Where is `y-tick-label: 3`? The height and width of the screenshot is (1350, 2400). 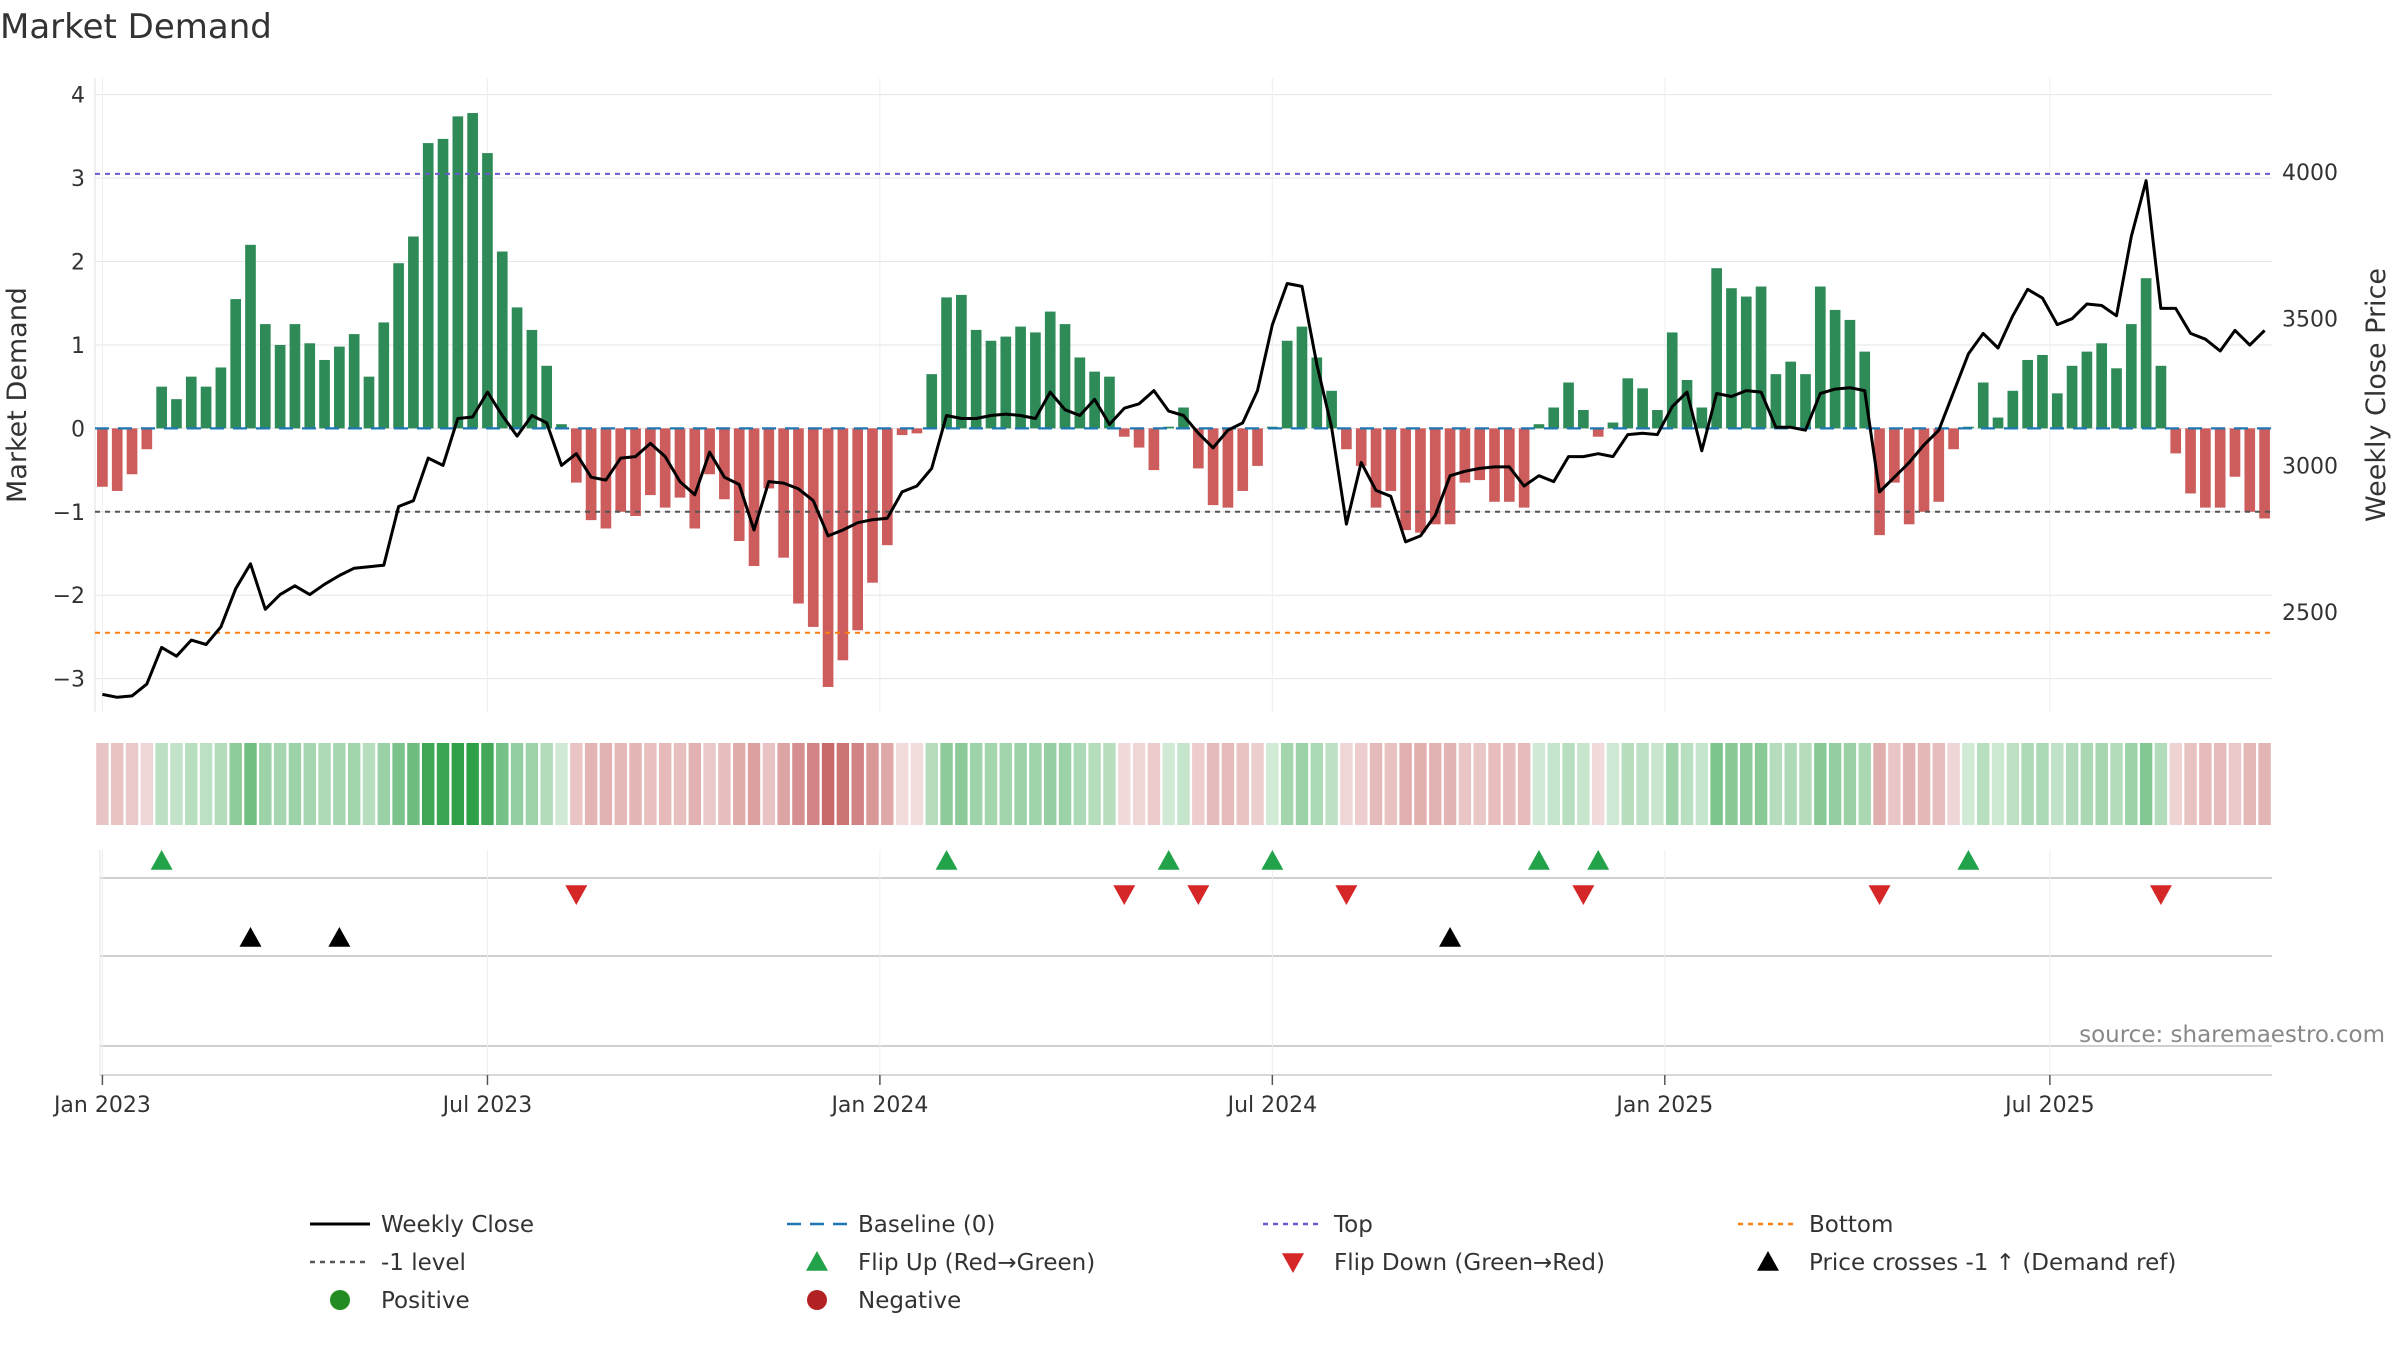 y-tick-label: 3 is located at coordinates (78, 179).